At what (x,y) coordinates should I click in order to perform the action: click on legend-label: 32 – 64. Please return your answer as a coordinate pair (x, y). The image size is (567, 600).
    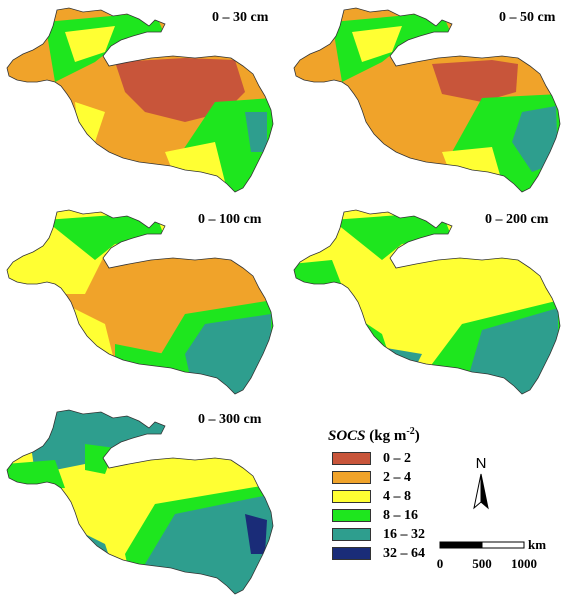
    Looking at the image, I should click on (404, 553).